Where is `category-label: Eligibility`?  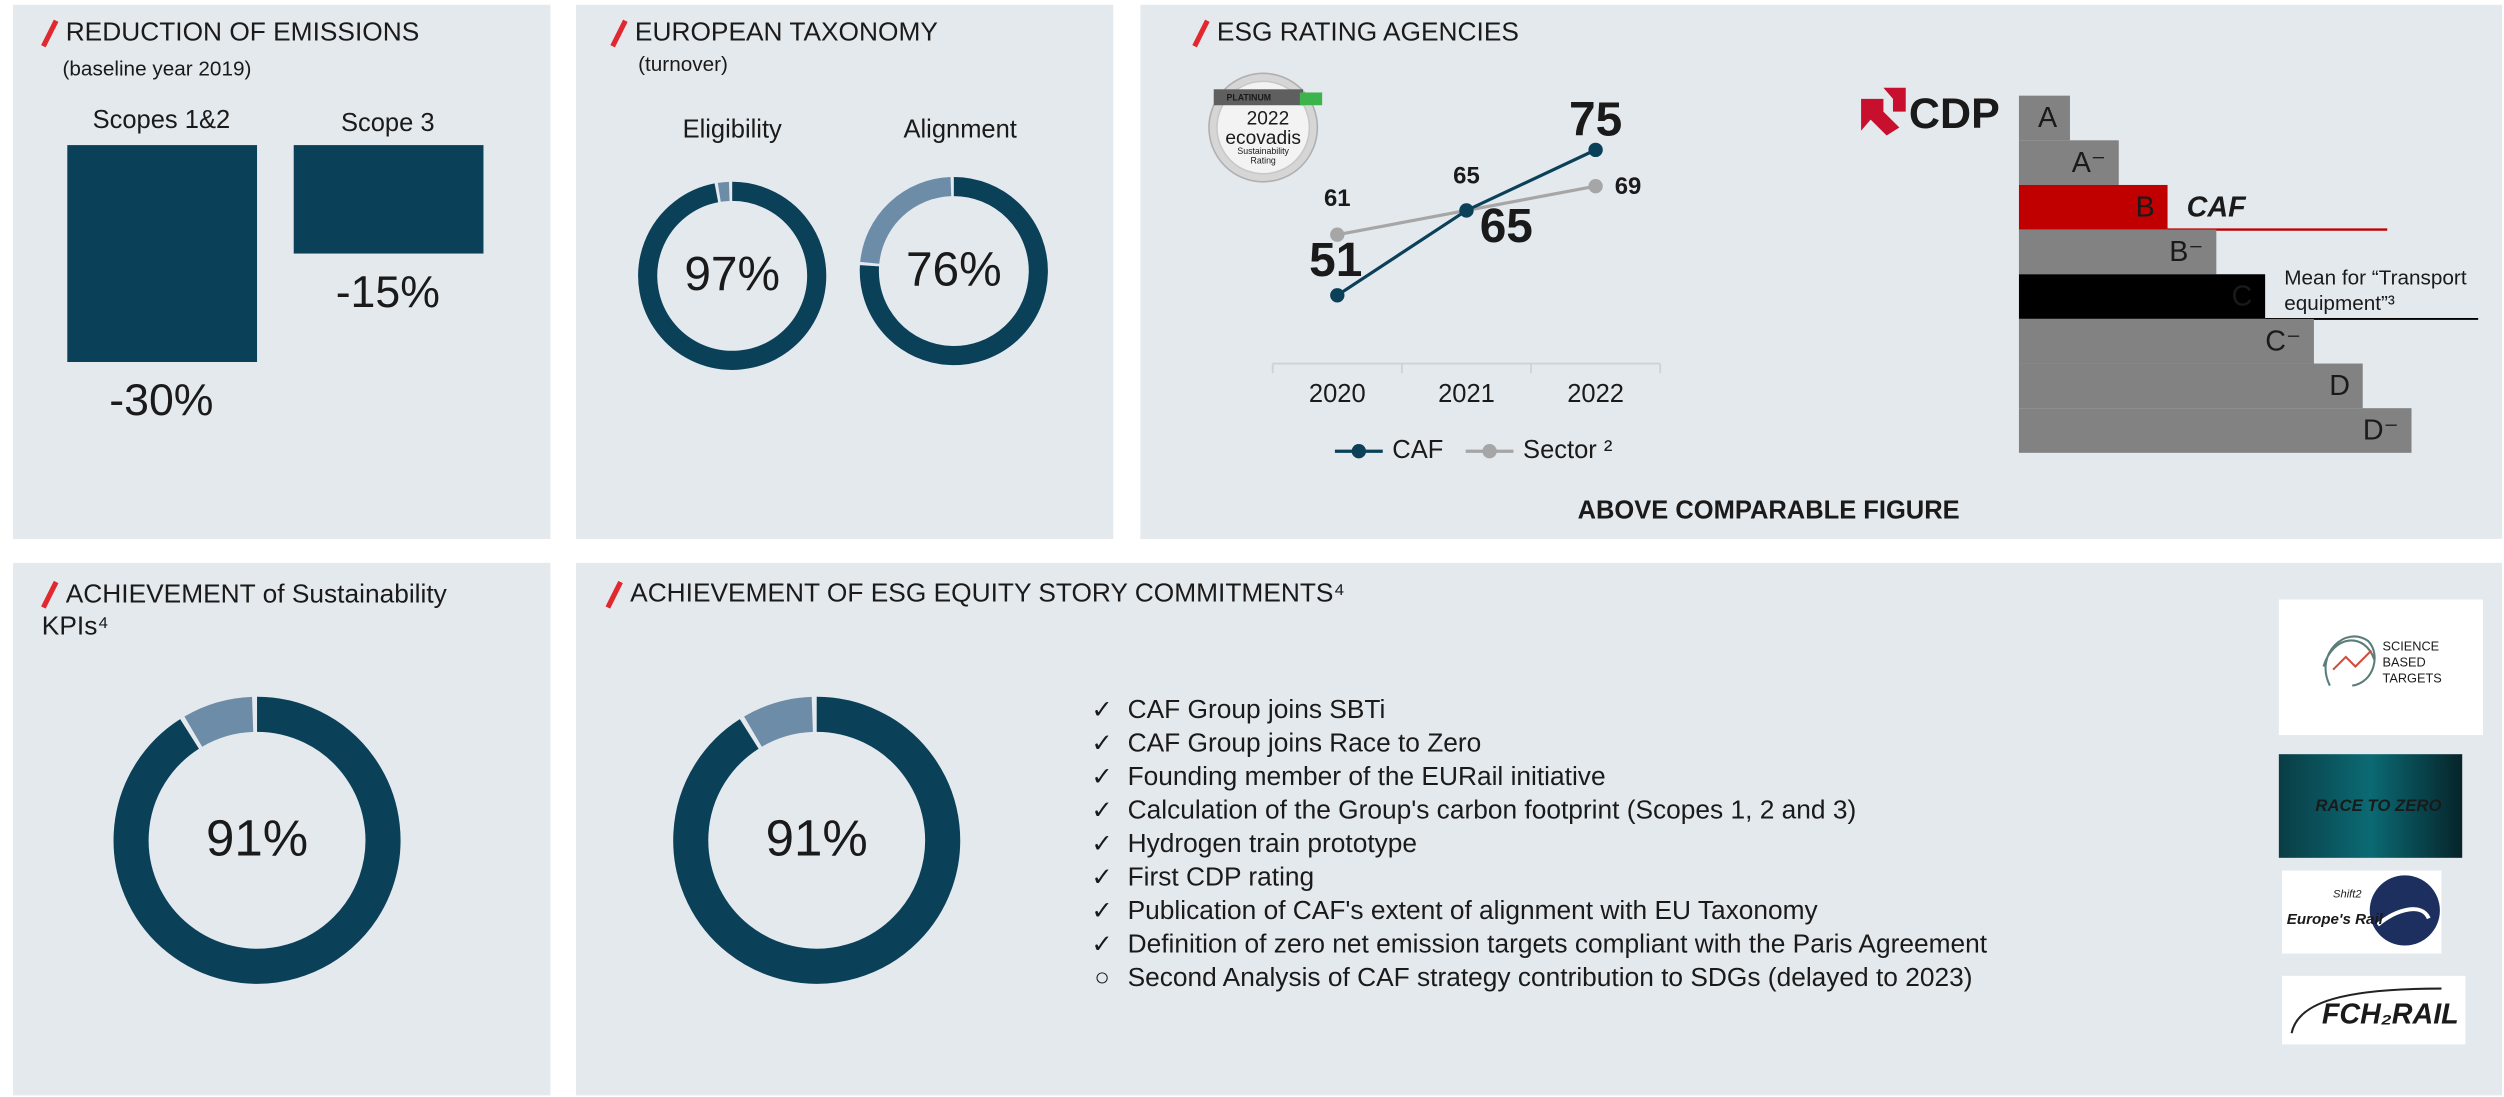 category-label: Eligibility is located at coordinates (732, 129).